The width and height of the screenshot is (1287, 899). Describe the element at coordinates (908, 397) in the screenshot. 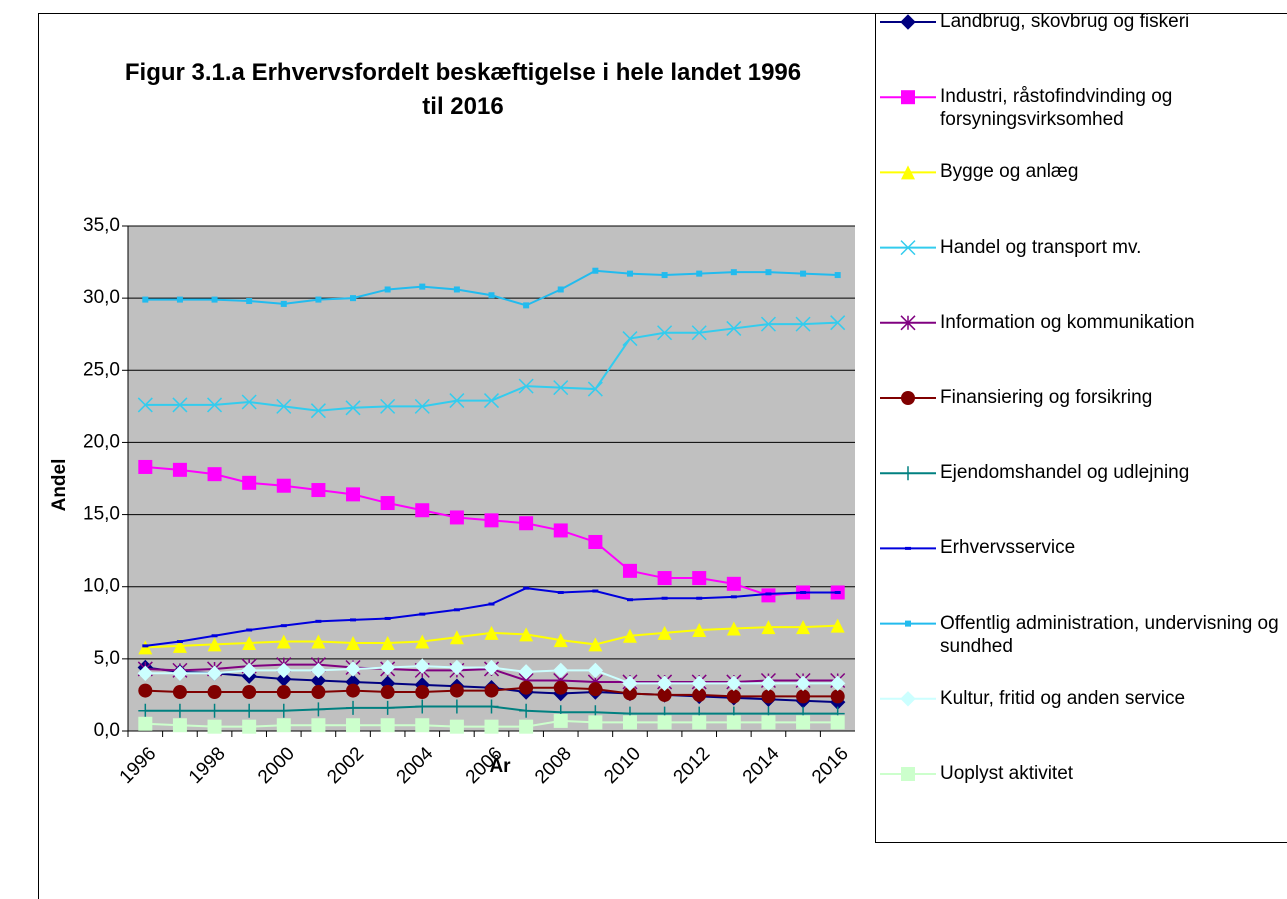

I see `legend` at that location.